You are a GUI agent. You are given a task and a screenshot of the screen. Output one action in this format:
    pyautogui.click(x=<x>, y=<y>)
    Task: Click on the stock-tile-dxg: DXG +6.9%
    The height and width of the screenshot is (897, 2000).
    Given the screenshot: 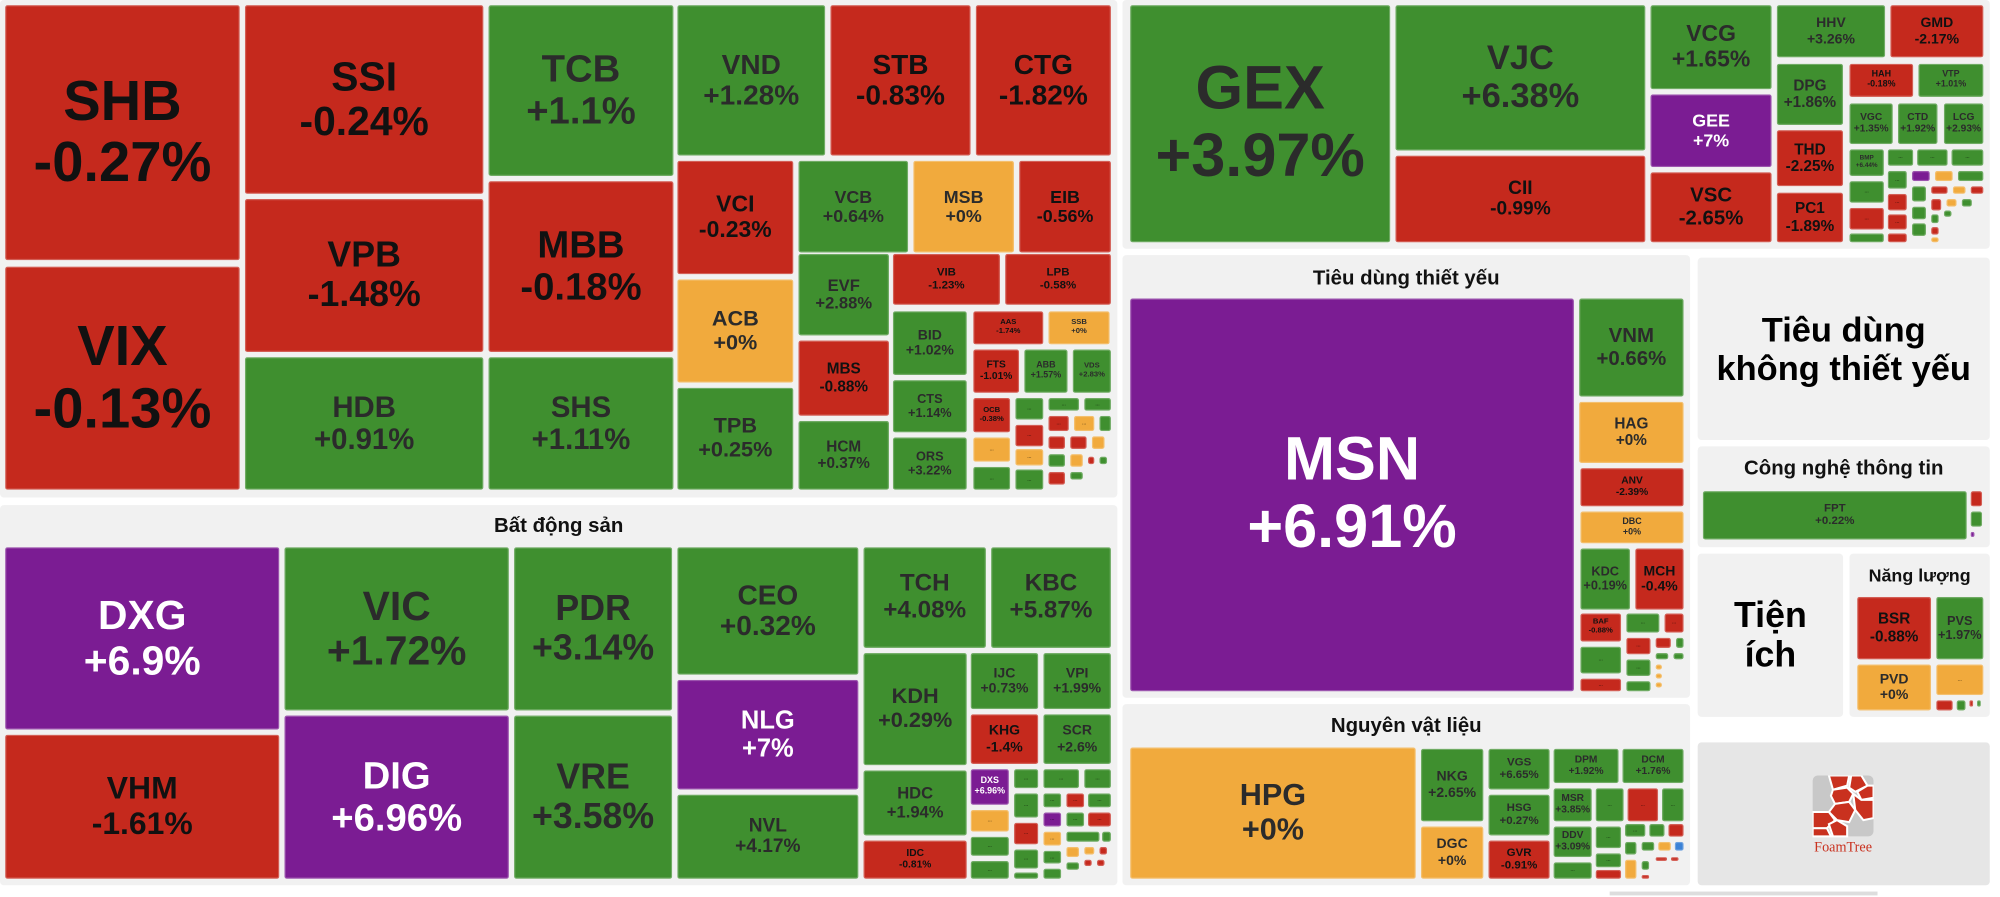 What is the action you would take?
    pyautogui.click(x=142, y=638)
    